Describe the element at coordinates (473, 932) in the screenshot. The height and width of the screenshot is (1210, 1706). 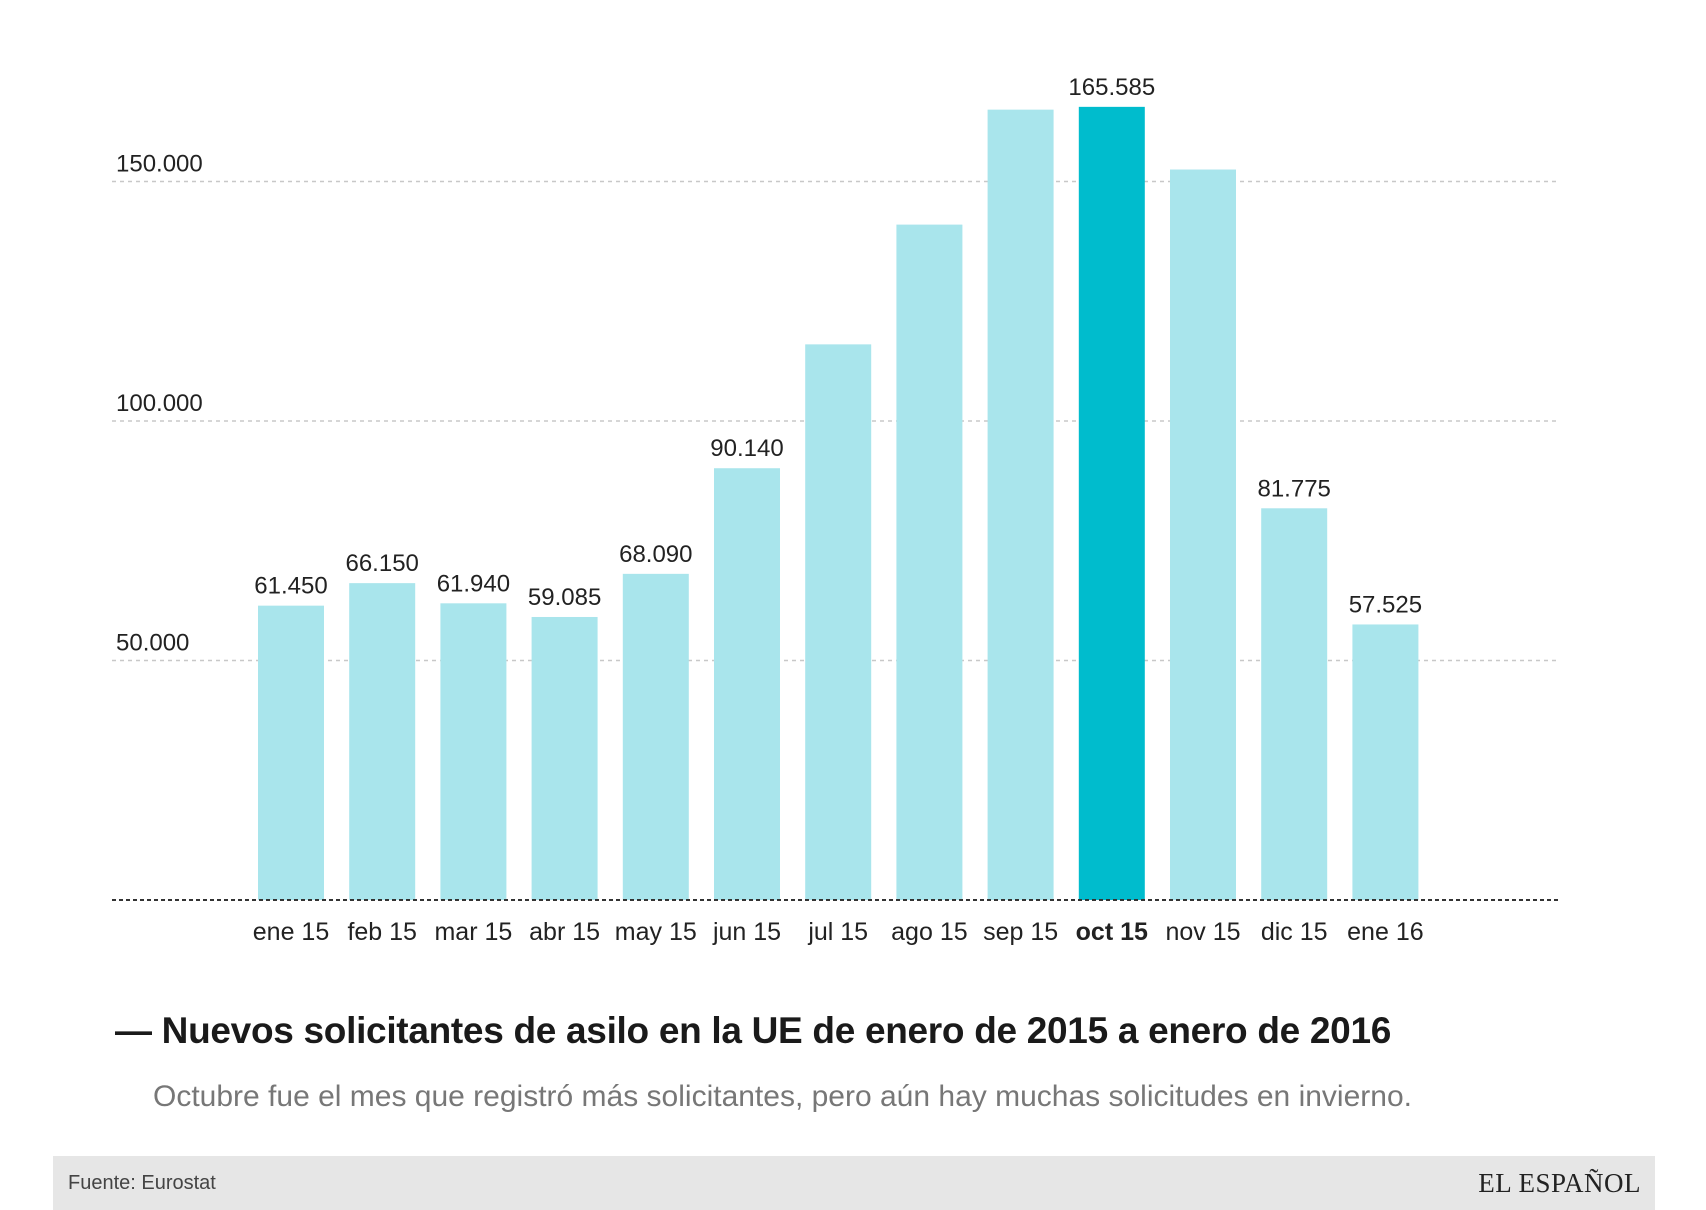
I see `x-tick-label: mar 15` at that location.